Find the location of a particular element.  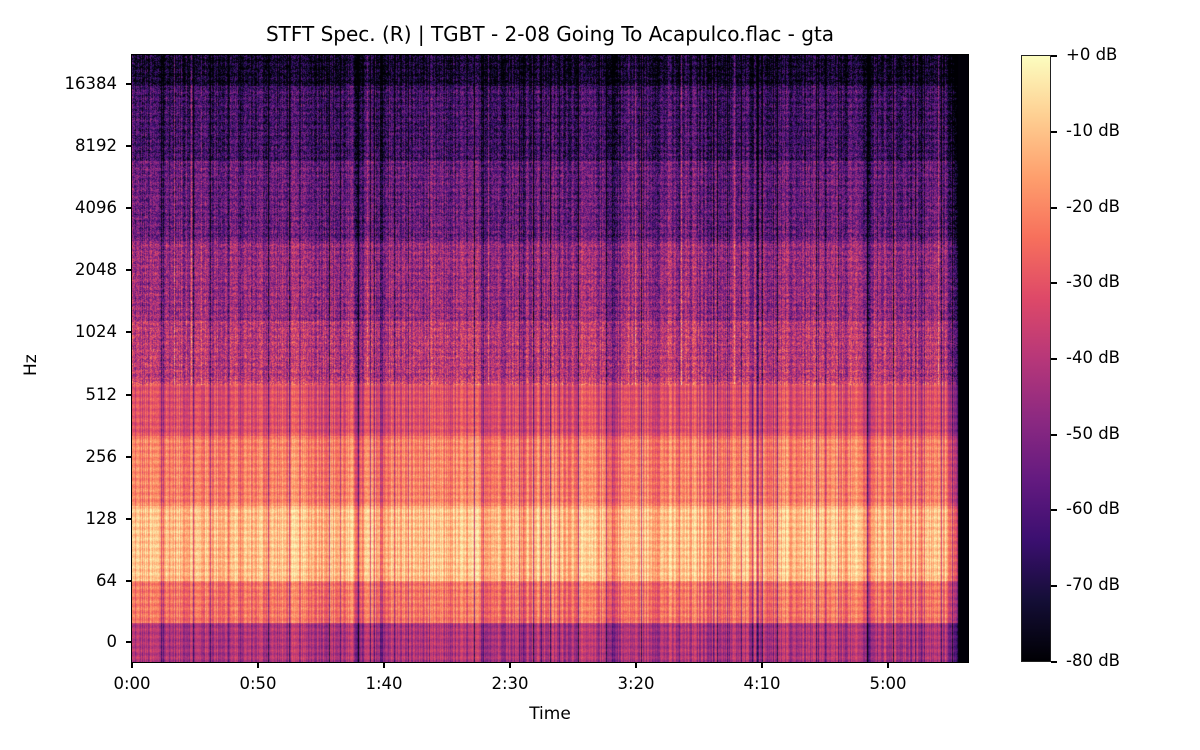

y-axis-title: Hz is located at coordinates (31, 365).